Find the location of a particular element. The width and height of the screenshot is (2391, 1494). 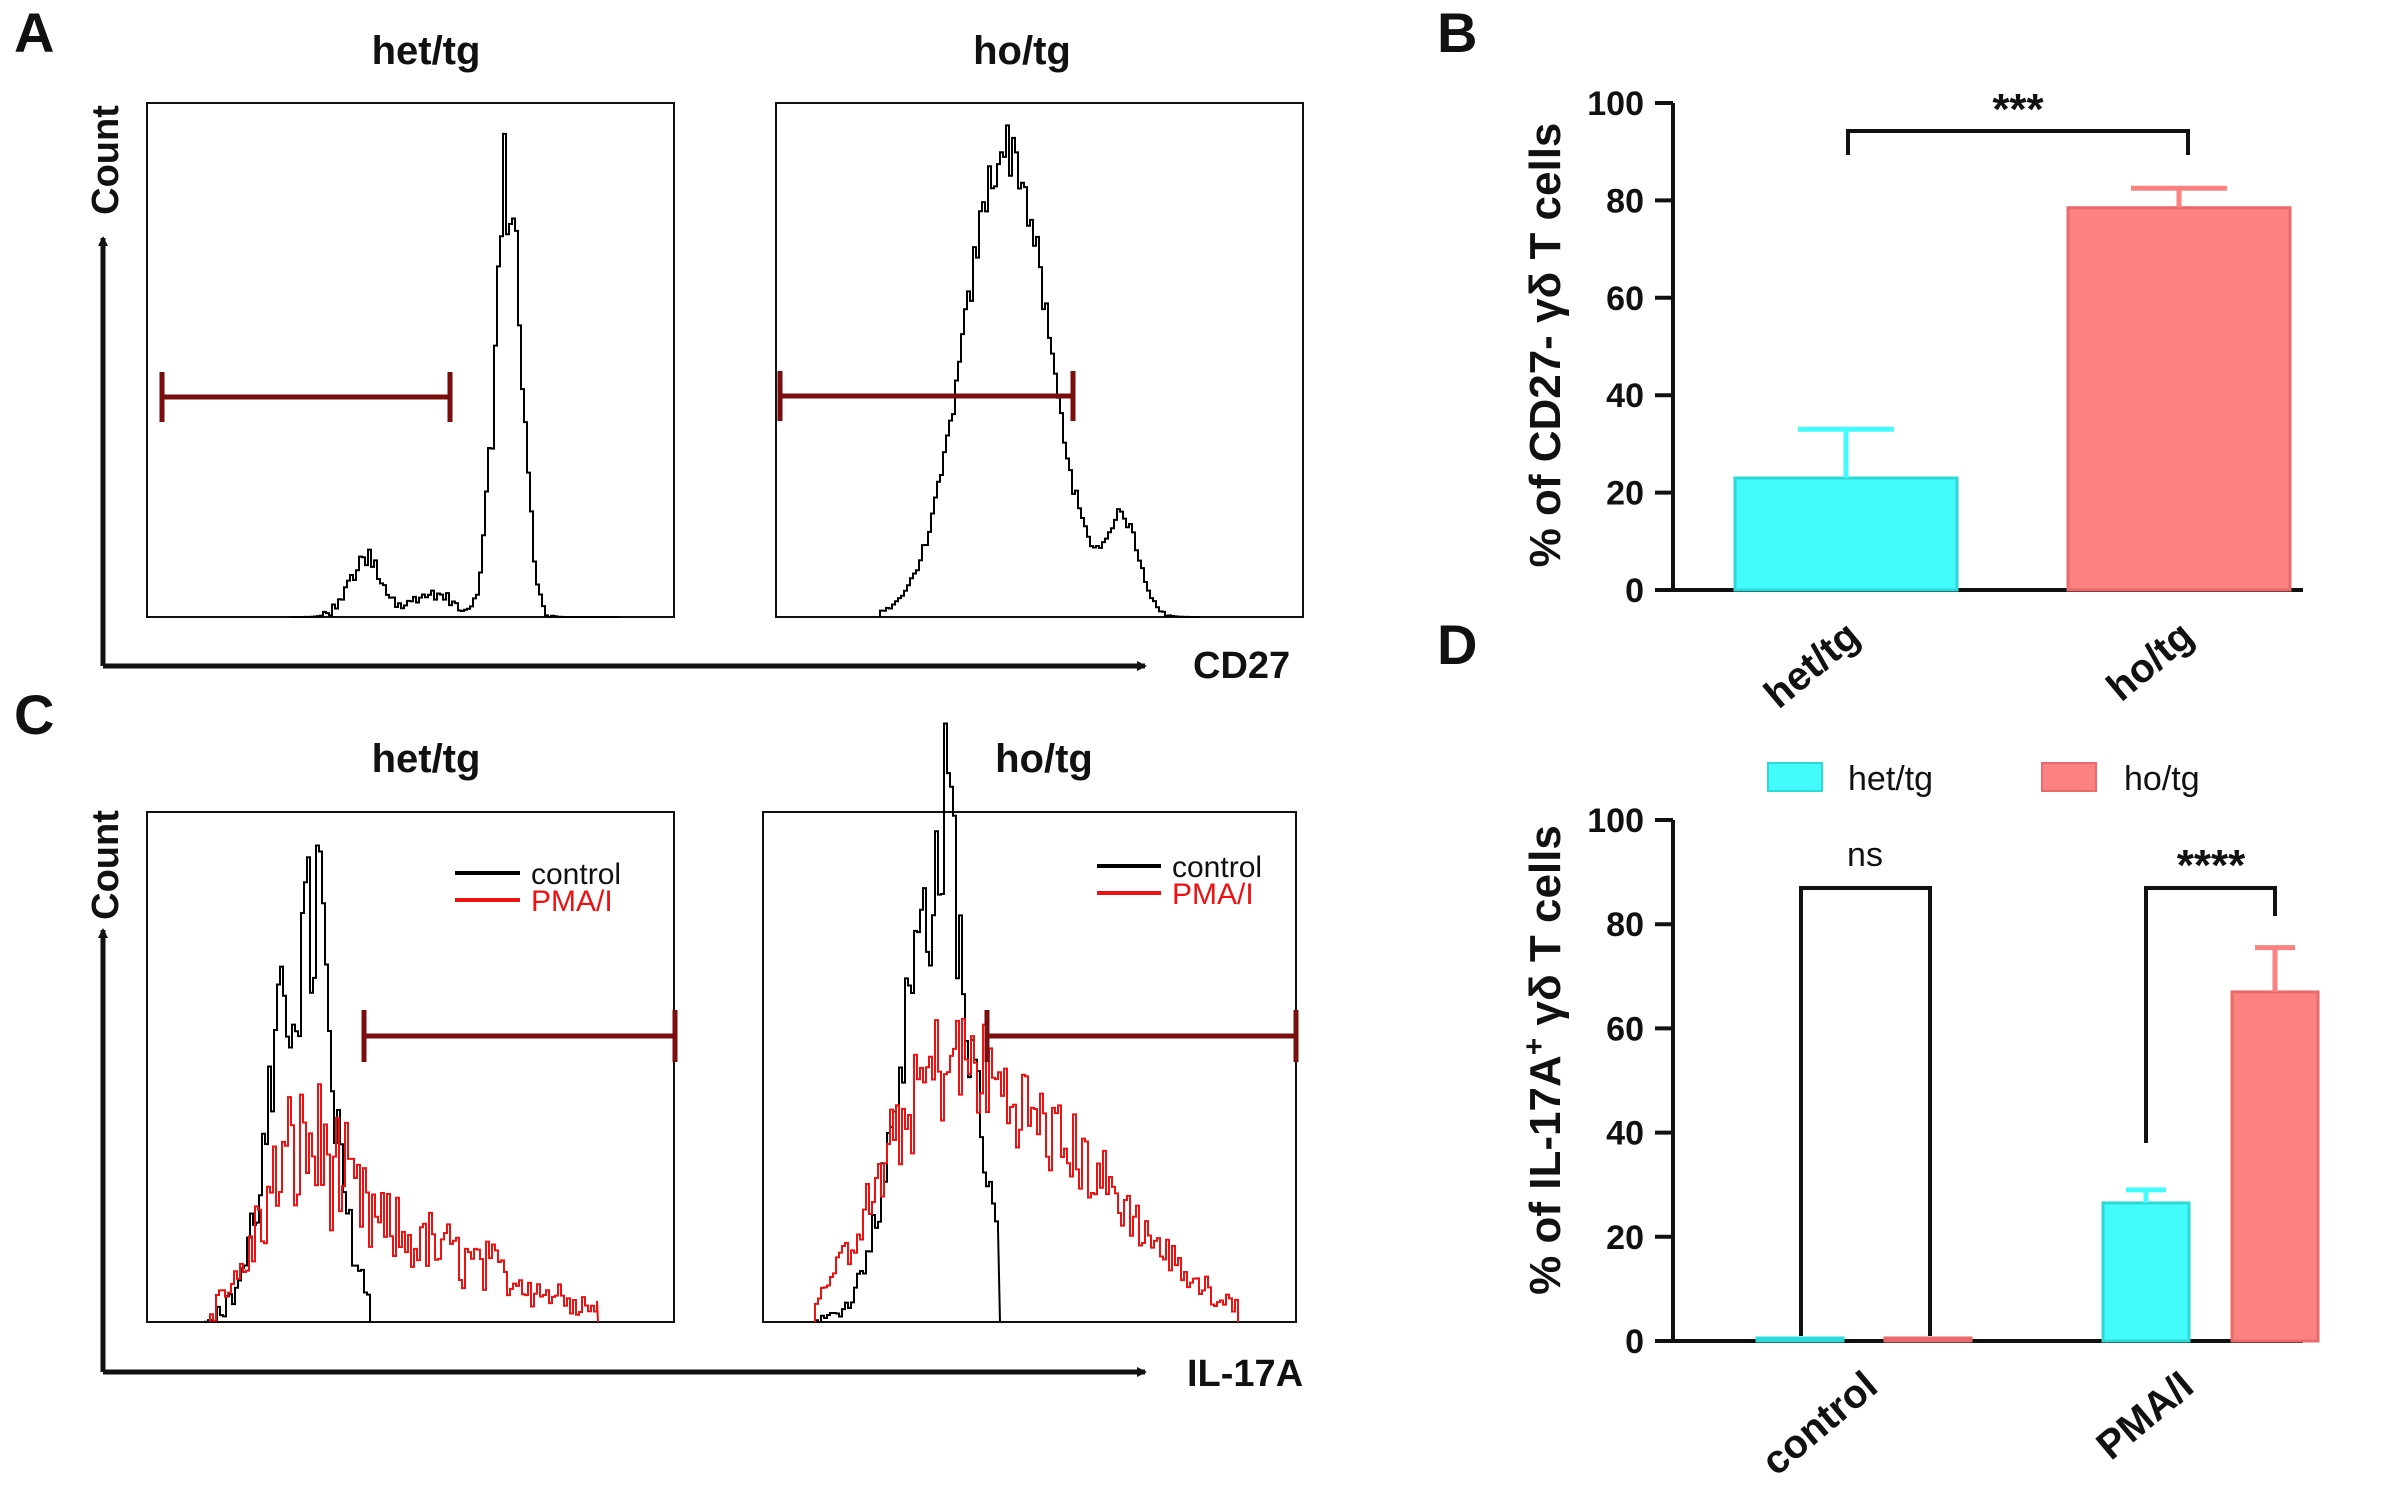

histogram-a-het-trace is located at coordinates (454, 375).